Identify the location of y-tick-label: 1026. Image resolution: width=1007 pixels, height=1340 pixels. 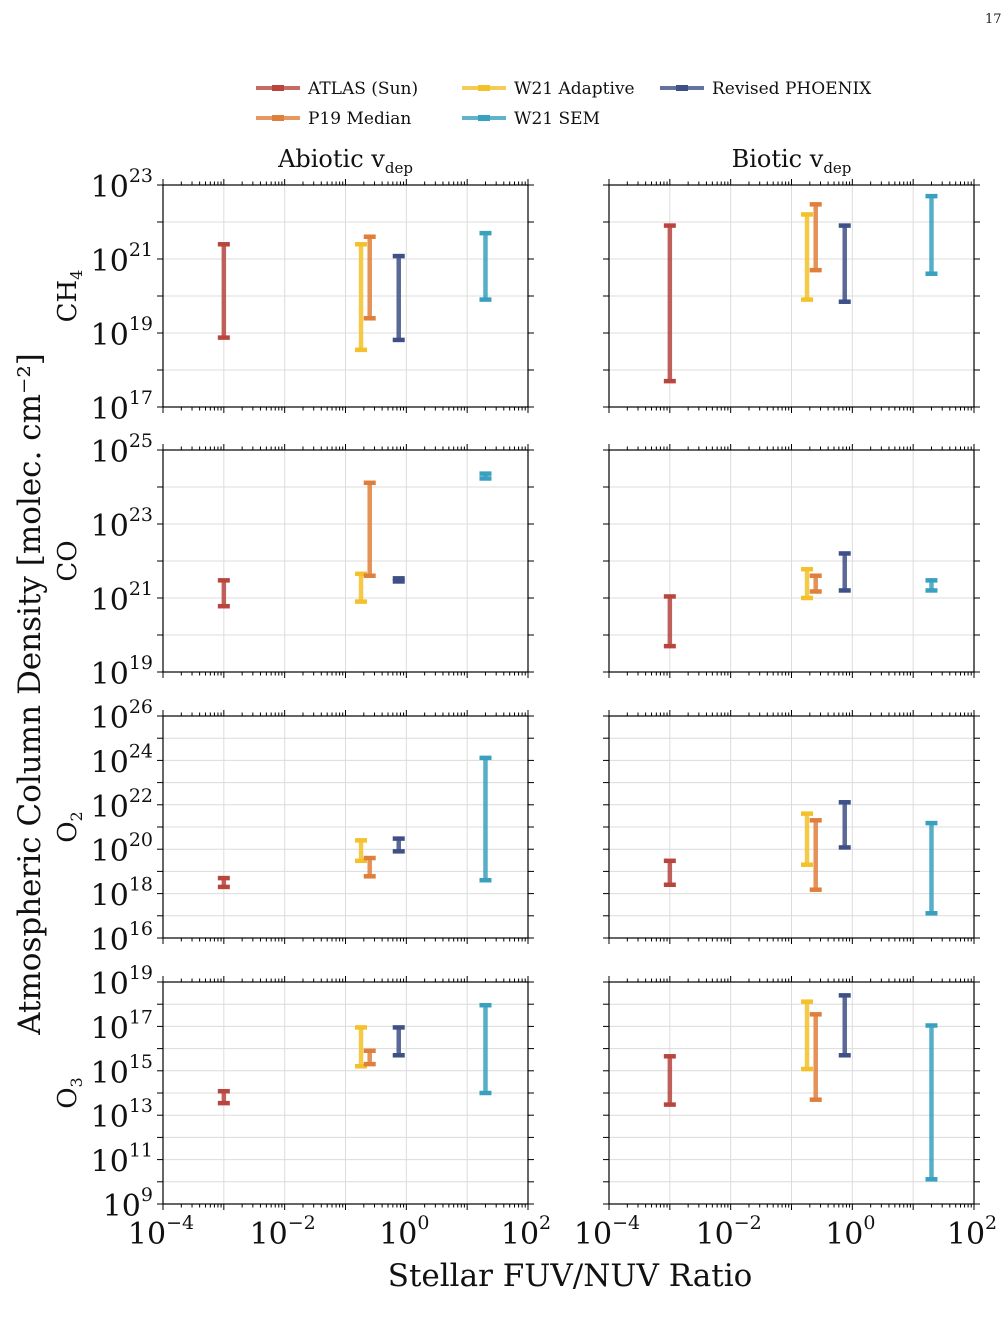
(122, 716).